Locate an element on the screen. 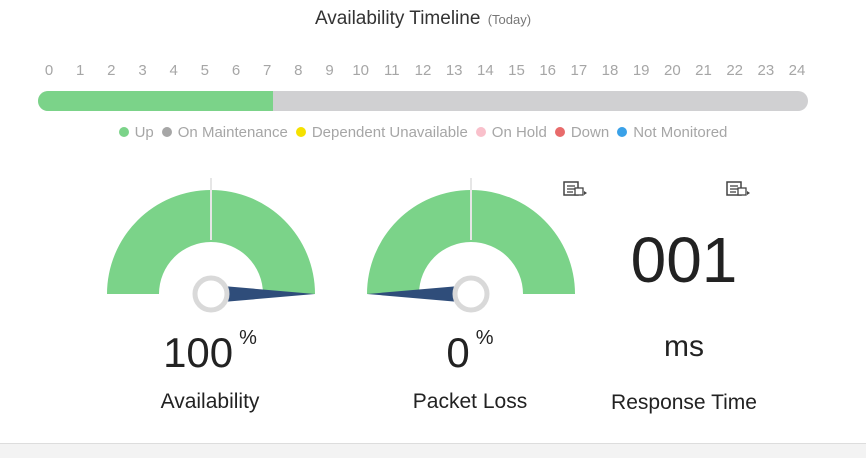 This screenshot has height=458, width=866. legend-item: Up is located at coordinates (136, 132).